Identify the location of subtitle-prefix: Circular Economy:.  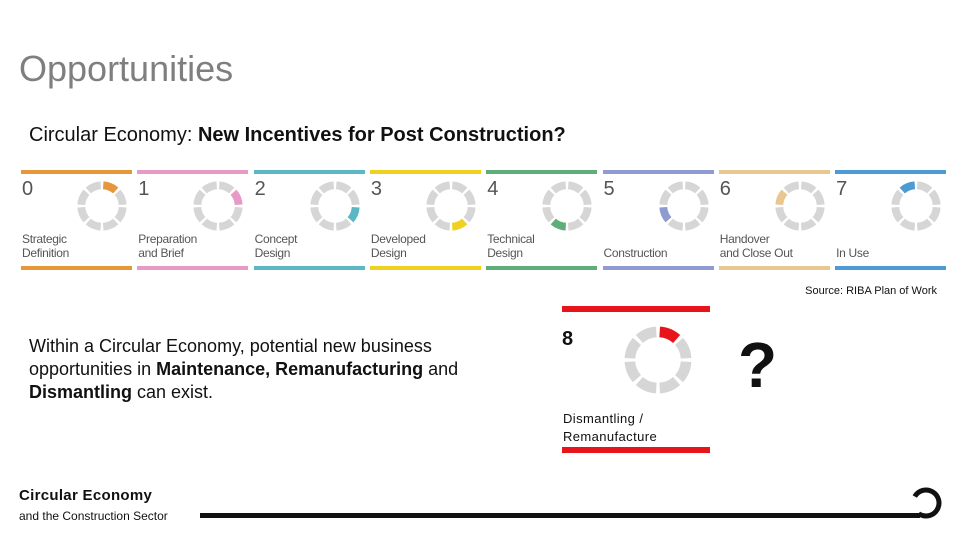
(113, 135).